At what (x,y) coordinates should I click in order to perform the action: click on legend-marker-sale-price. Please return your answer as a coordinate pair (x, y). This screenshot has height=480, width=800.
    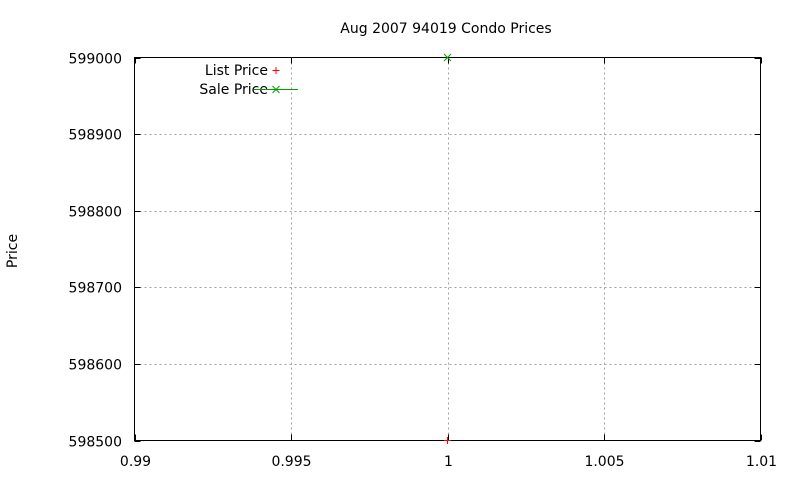
    Looking at the image, I should click on (276, 89).